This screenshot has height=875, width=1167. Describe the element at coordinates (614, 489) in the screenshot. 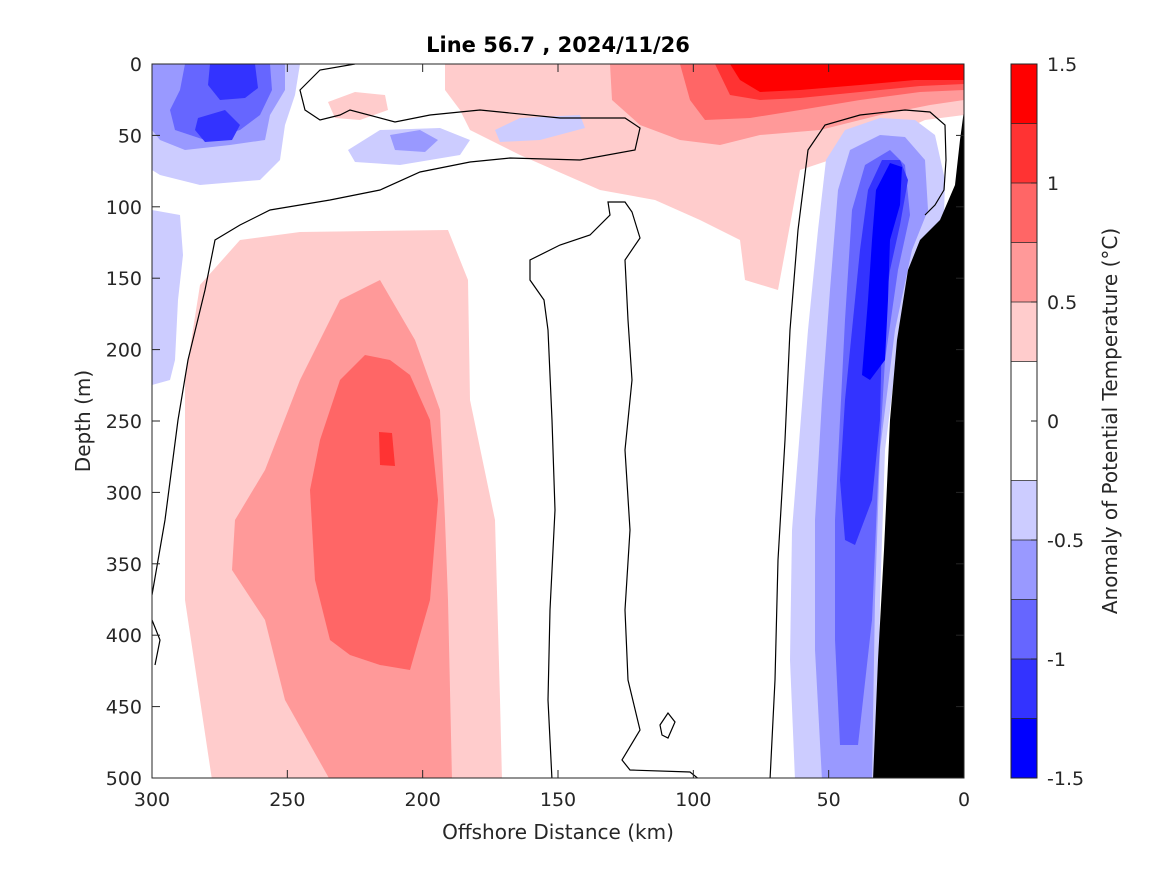

I see `zero-contour-line-central` at that location.